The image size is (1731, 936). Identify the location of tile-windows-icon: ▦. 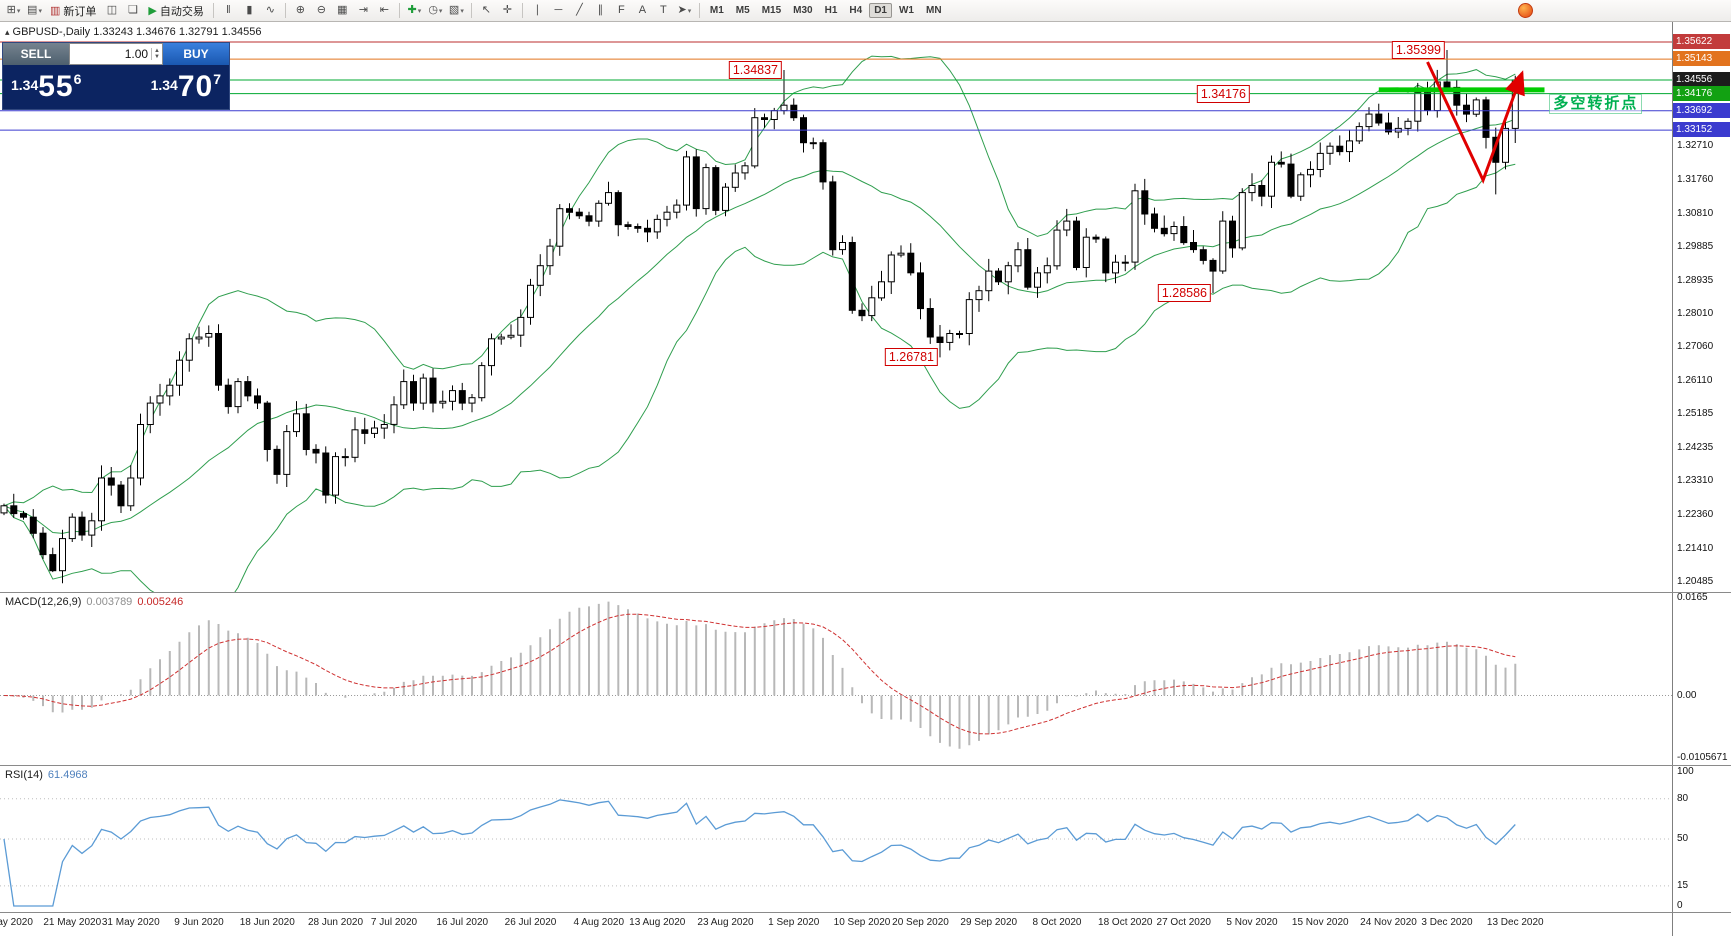
(342, 10).